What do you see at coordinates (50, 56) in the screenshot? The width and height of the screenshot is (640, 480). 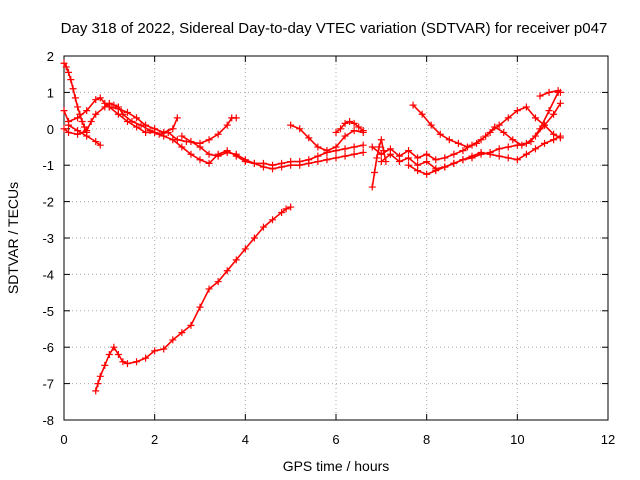 I see `y-tick-label: 2` at bounding box center [50, 56].